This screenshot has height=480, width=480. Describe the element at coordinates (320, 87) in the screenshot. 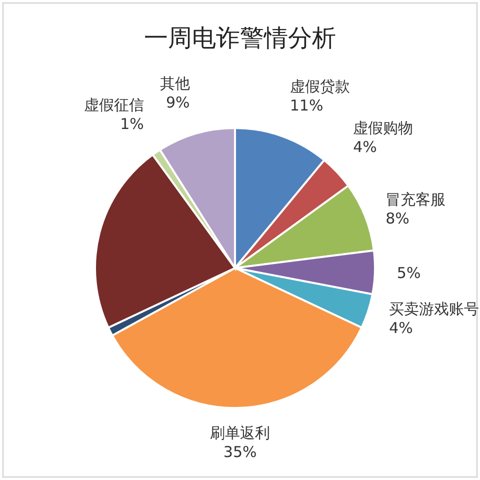

I see `slice-label: 虚假贷款` at that location.